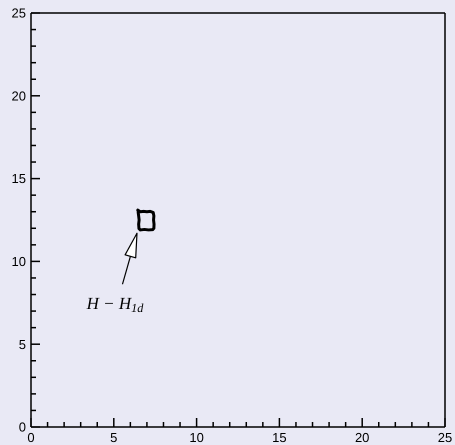 The width and height of the screenshot is (455, 445). What do you see at coordinates (114, 437) in the screenshot?
I see `x-tick-label: 5` at bounding box center [114, 437].